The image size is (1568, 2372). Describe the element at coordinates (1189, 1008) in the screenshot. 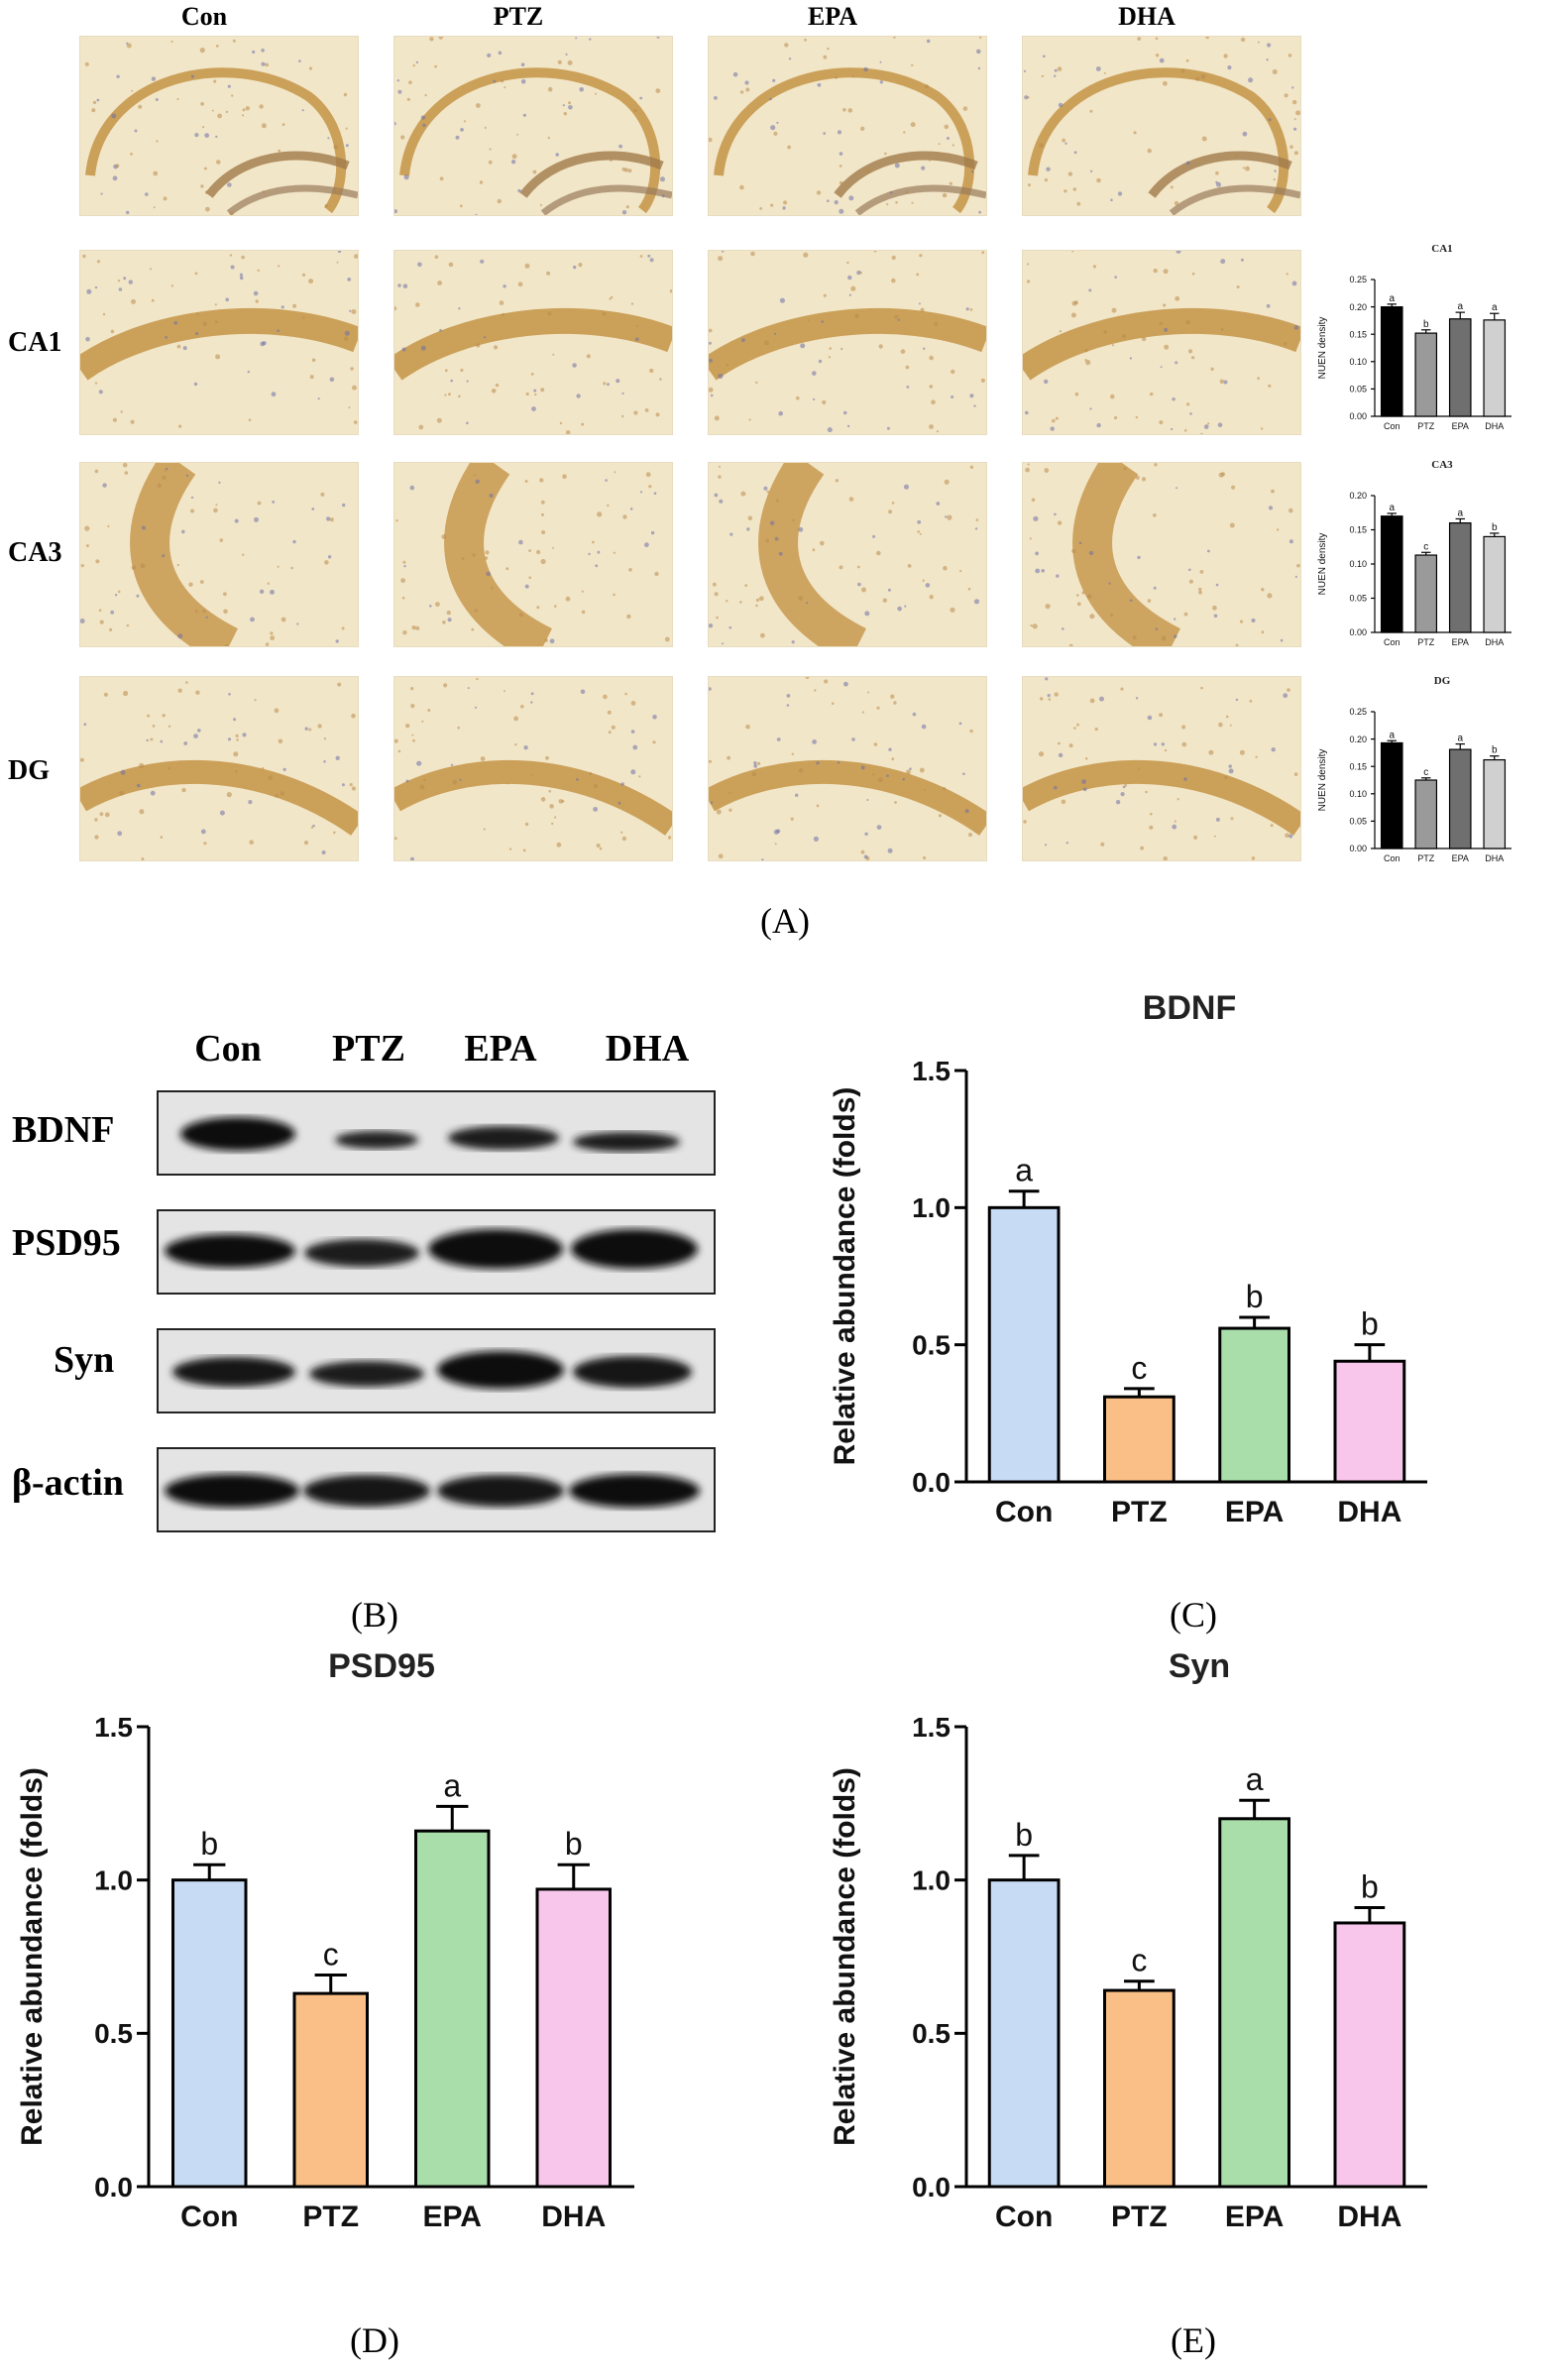

I see `chart-title: BDNF` at that location.